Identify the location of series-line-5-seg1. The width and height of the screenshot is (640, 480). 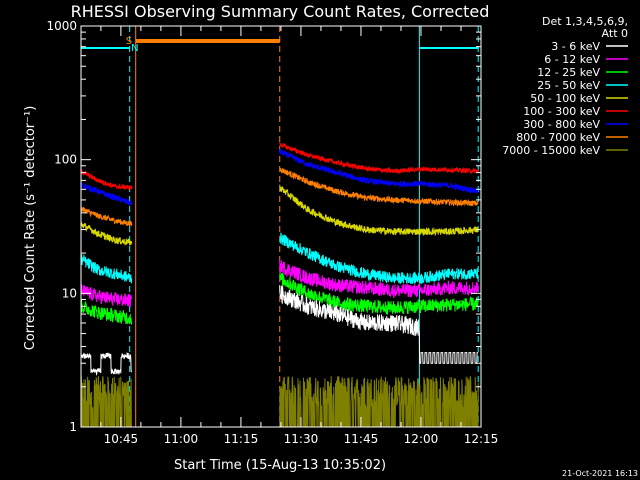
(107, 234).